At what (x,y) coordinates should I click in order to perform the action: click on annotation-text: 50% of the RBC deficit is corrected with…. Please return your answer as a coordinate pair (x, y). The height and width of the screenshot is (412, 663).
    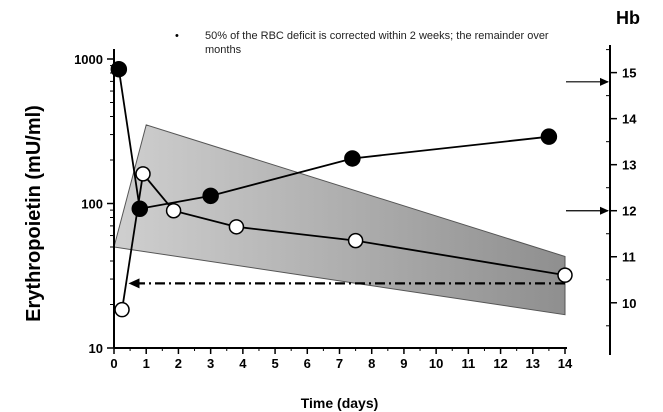
    Looking at the image, I should click on (377, 43).